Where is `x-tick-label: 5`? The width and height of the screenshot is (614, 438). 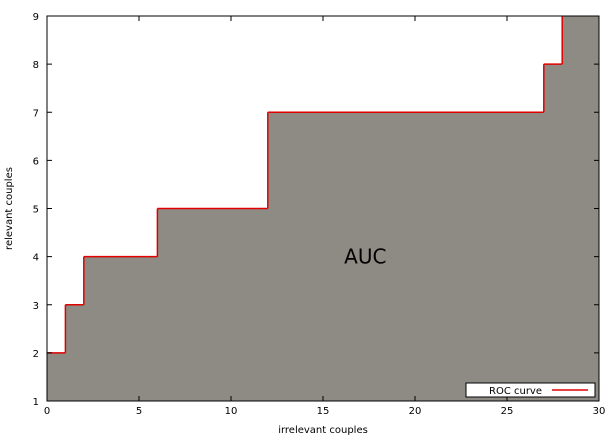 x-tick-label: 5 is located at coordinates (139, 411).